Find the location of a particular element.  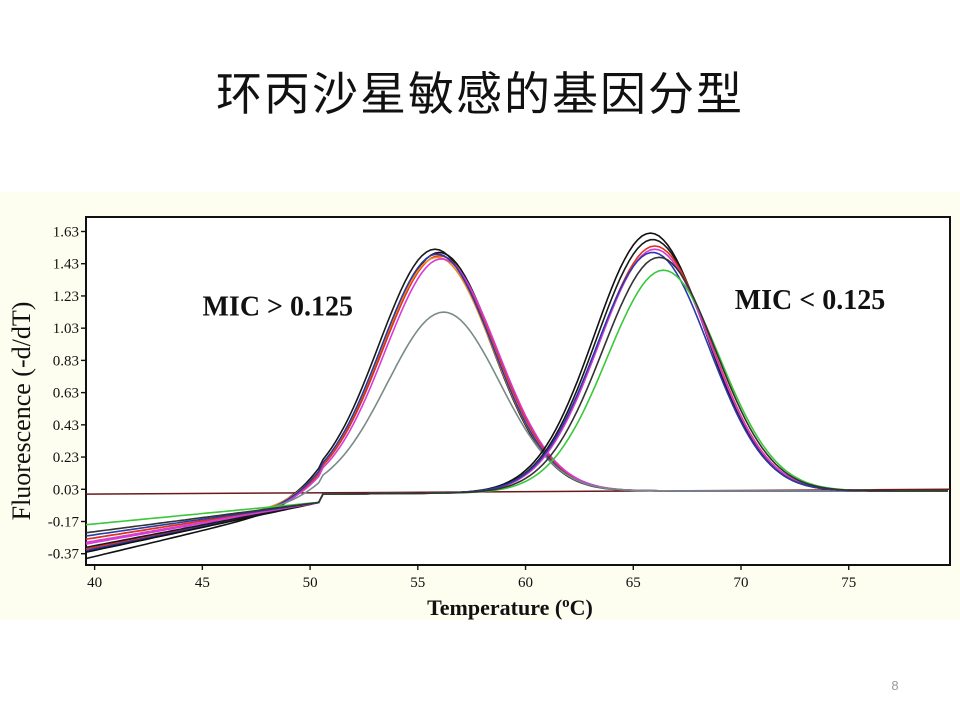

x-tick-label: 55 is located at coordinates (417, 583).